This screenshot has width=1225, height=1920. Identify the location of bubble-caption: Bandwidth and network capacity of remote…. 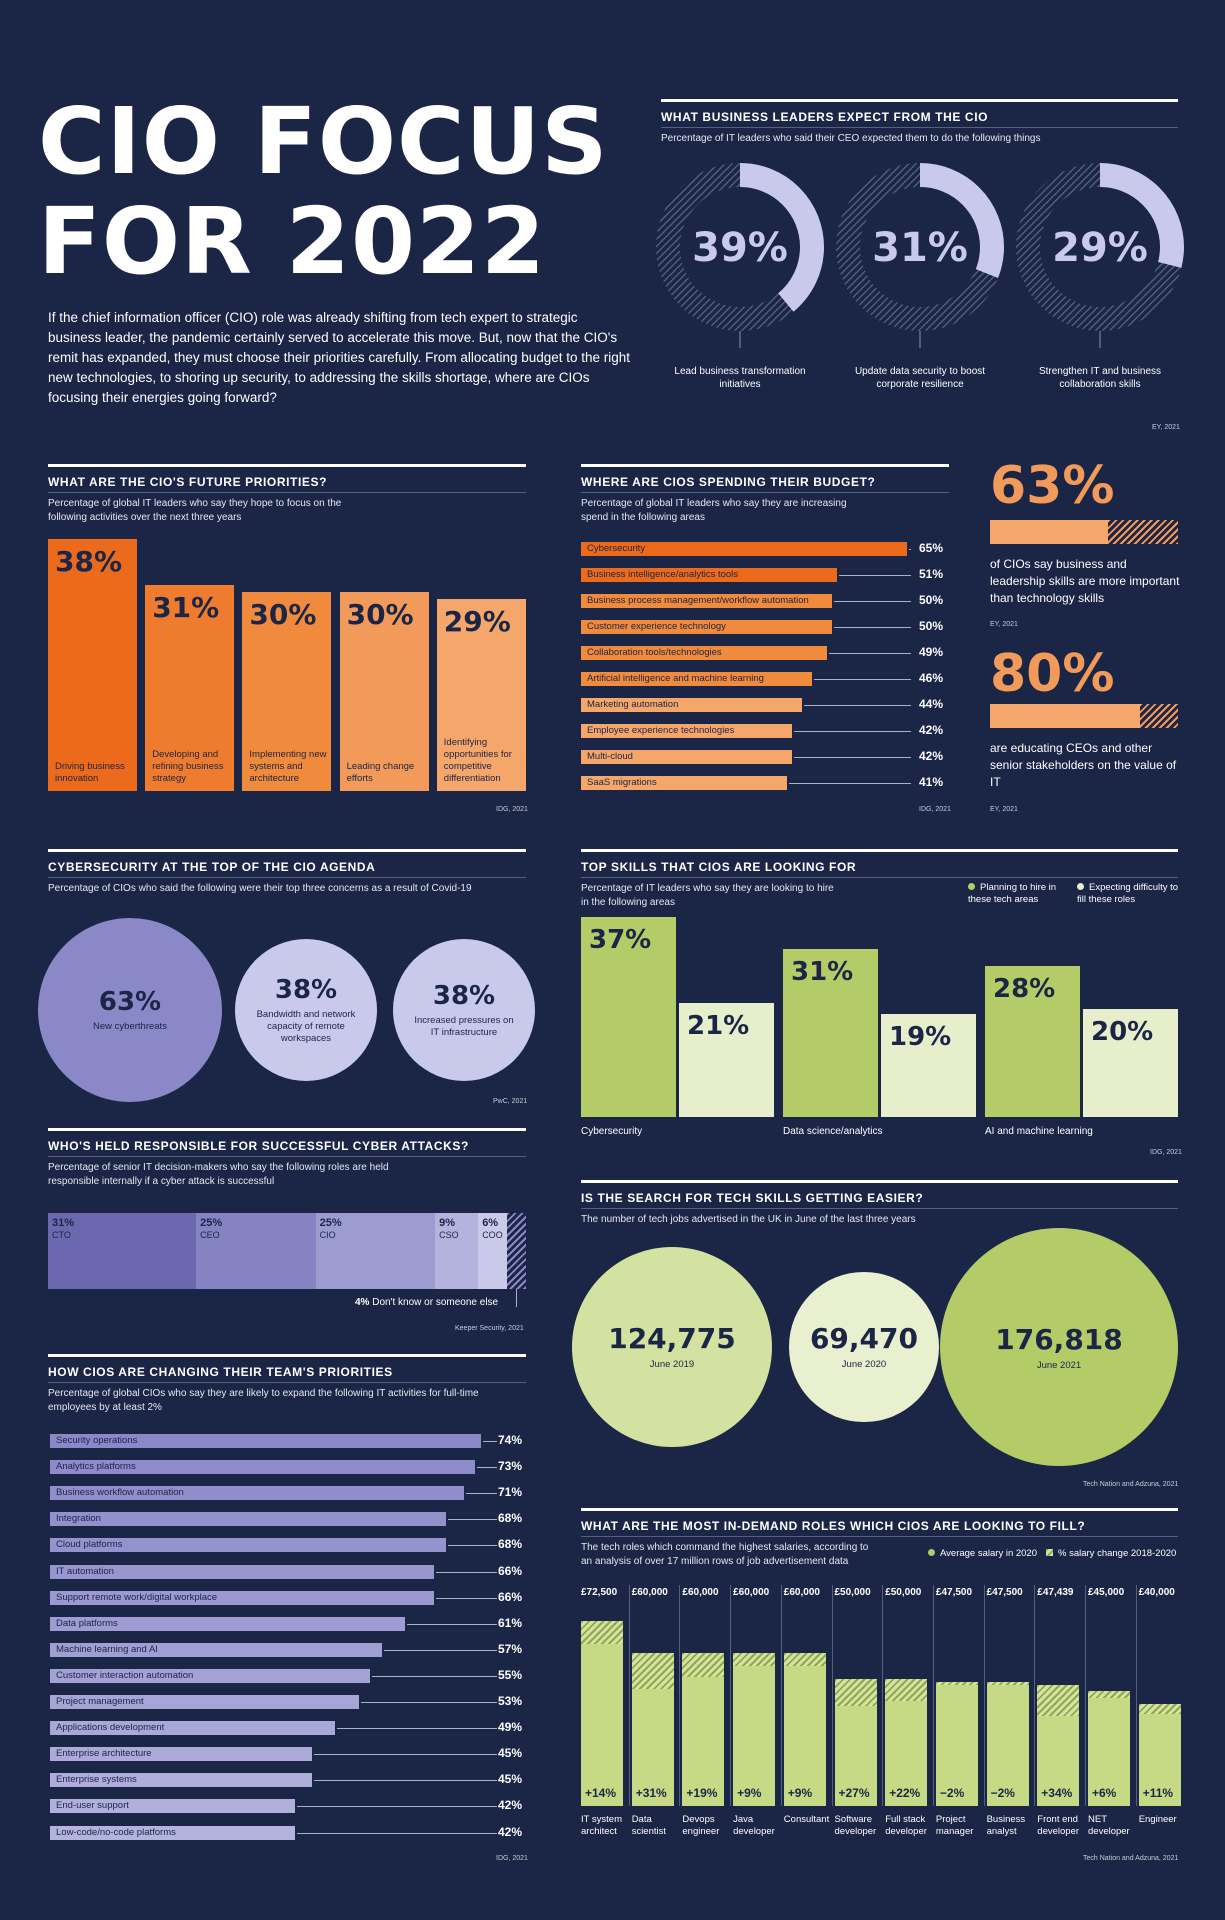
(306, 1026).